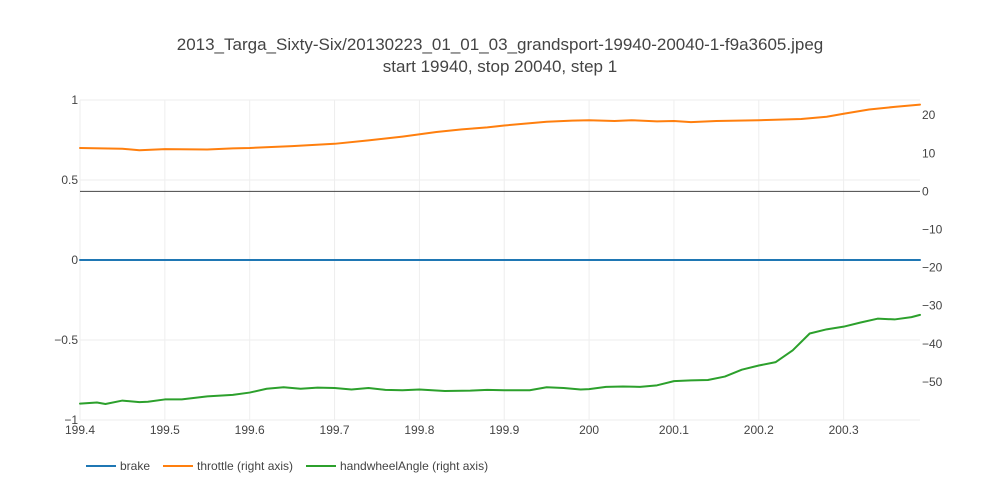 This screenshot has width=1000, height=500. I want to click on legend-label: throttle (right axis), so click(245, 466).